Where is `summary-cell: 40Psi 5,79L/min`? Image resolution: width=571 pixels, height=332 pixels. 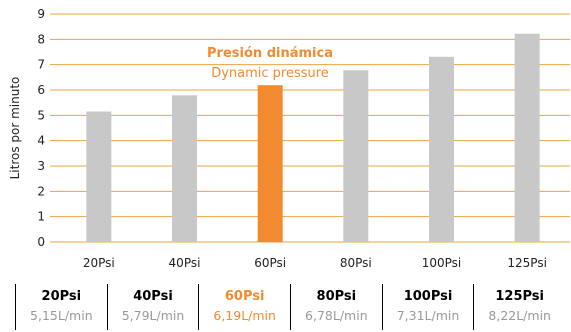 summary-cell: 40Psi 5,79L/min is located at coordinates (152, 307).